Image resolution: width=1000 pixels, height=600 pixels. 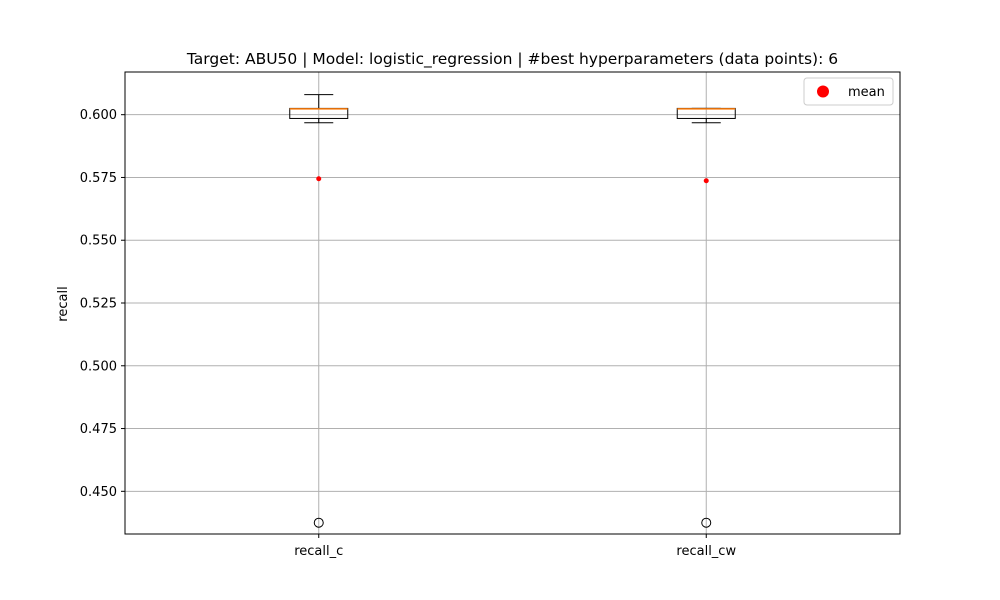 I want to click on y-tick-label: 0.550, so click(x=98, y=241).